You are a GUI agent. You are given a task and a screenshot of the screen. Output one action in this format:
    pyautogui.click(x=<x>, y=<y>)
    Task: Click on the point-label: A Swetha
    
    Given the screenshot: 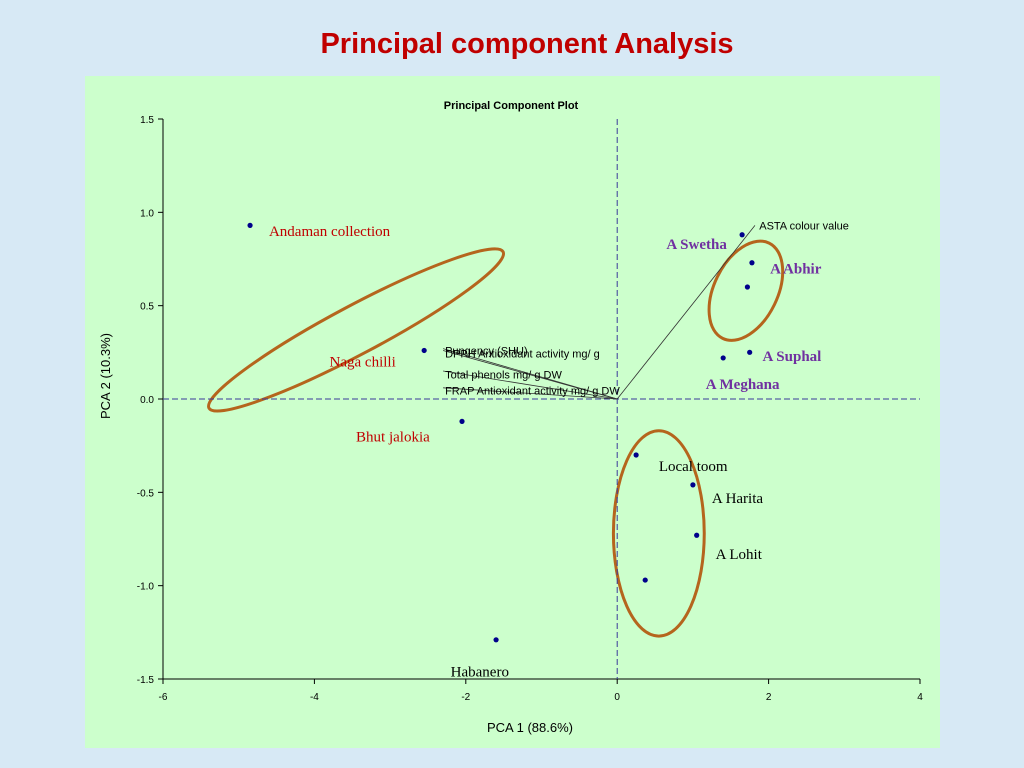 What is the action you would take?
    pyautogui.click(x=696, y=245)
    